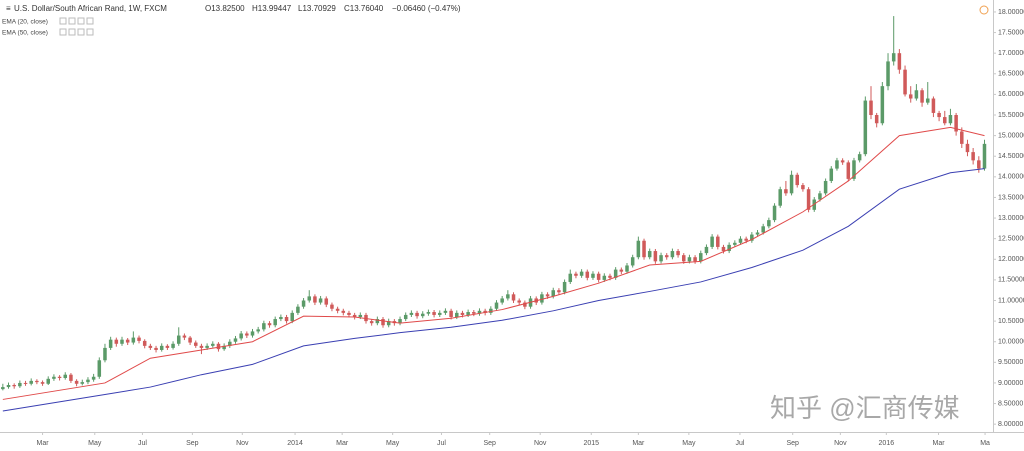 The height and width of the screenshot is (451, 1024). I want to click on y-tick-label: 9.00000, so click(1010, 383).